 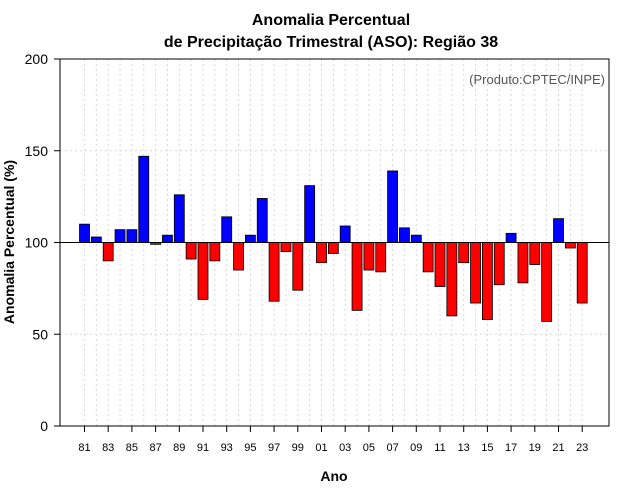 What do you see at coordinates (357, 276) in the screenshot?
I see `bar-2004` at bounding box center [357, 276].